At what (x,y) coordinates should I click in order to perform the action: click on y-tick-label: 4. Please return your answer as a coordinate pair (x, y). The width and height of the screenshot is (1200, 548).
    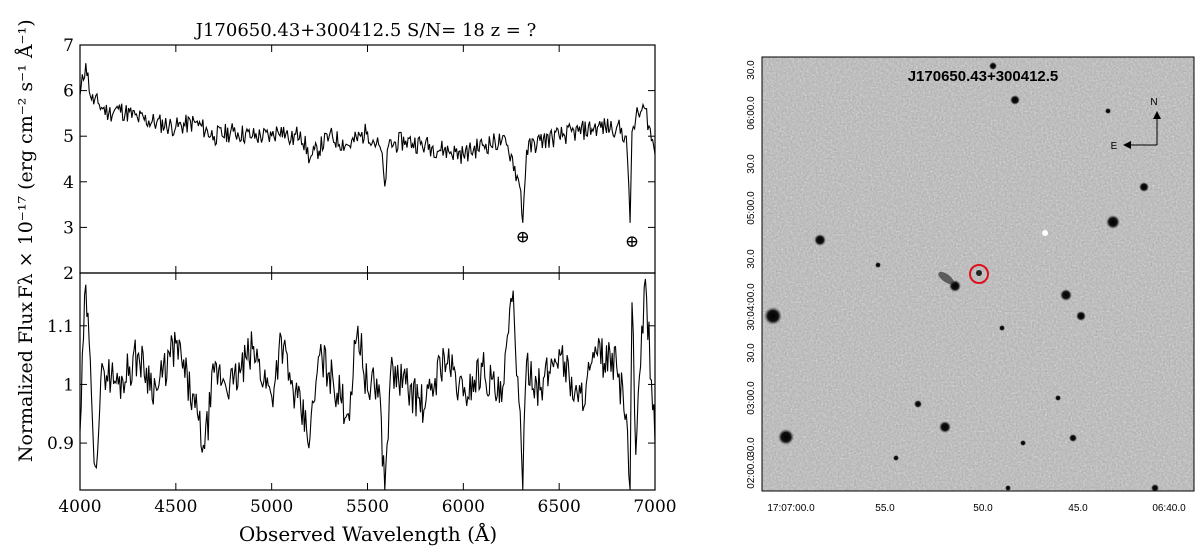
    Looking at the image, I should click on (68, 183).